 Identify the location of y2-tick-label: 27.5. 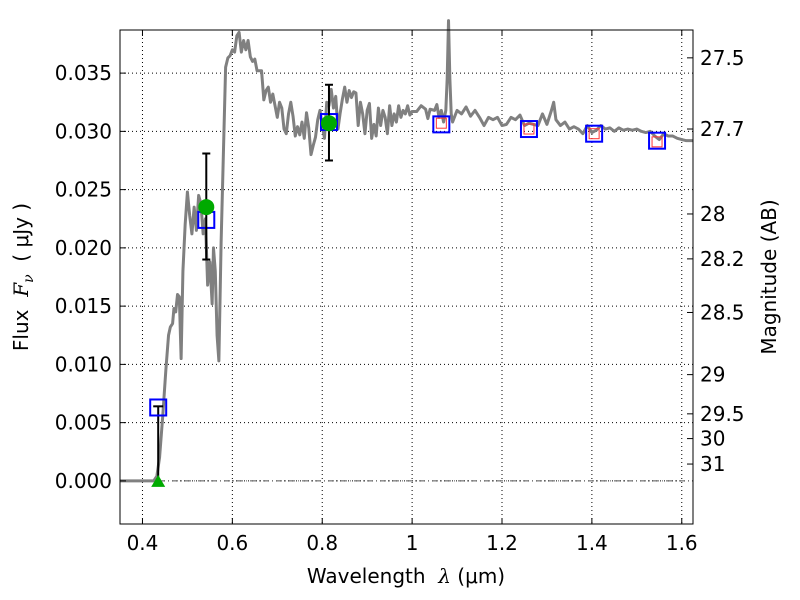
(722, 58).